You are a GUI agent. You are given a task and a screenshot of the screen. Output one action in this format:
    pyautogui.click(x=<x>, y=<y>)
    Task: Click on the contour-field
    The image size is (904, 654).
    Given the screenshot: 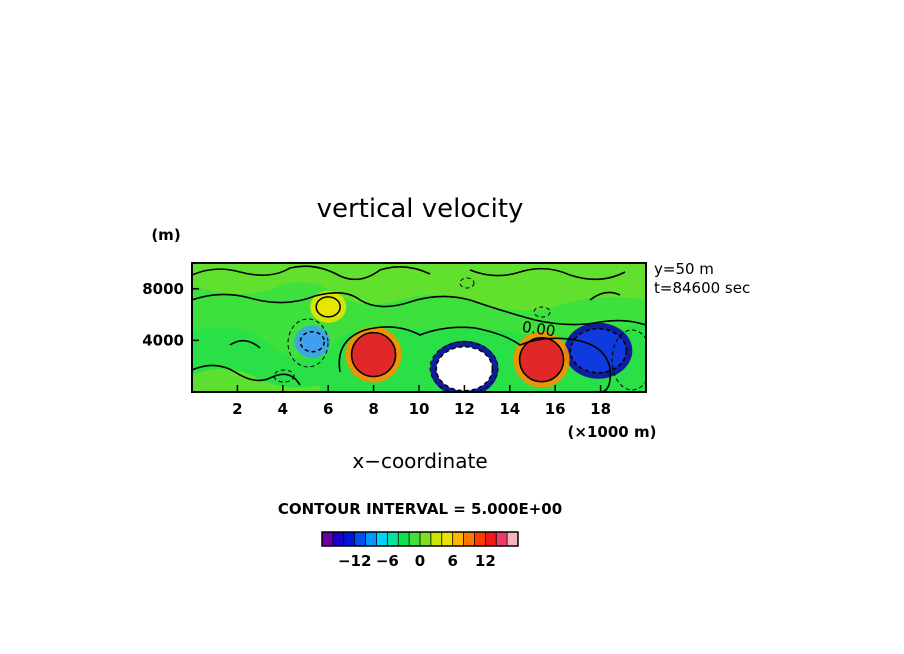 What is the action you would take?
    pyautogui.click(x=419, y=327)
    